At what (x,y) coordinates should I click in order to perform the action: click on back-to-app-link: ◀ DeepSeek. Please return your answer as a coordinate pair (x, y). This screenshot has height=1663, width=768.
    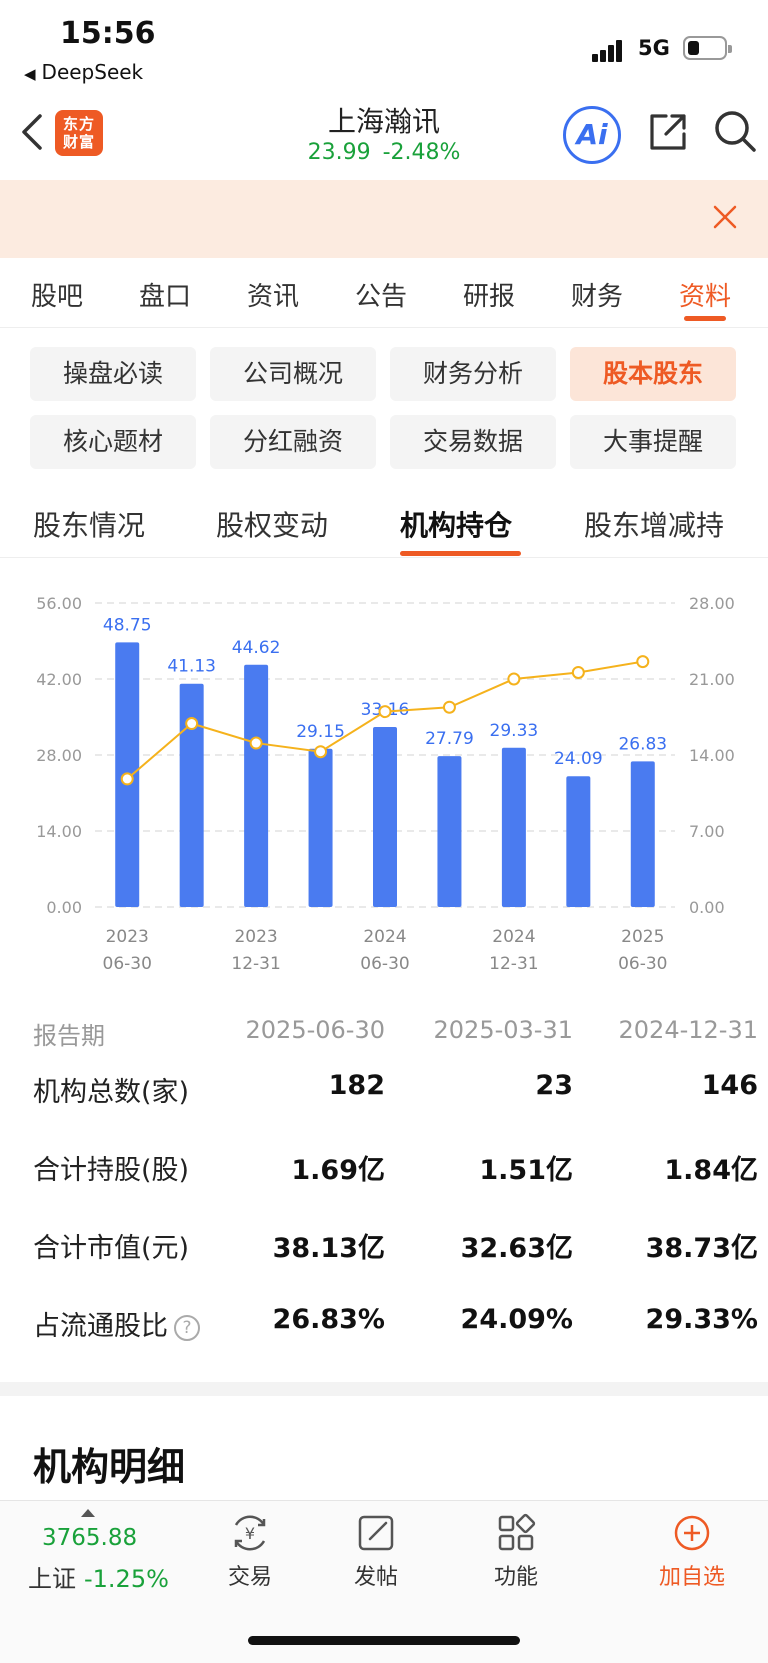
    Looking at the image, I should click on (83, 72).